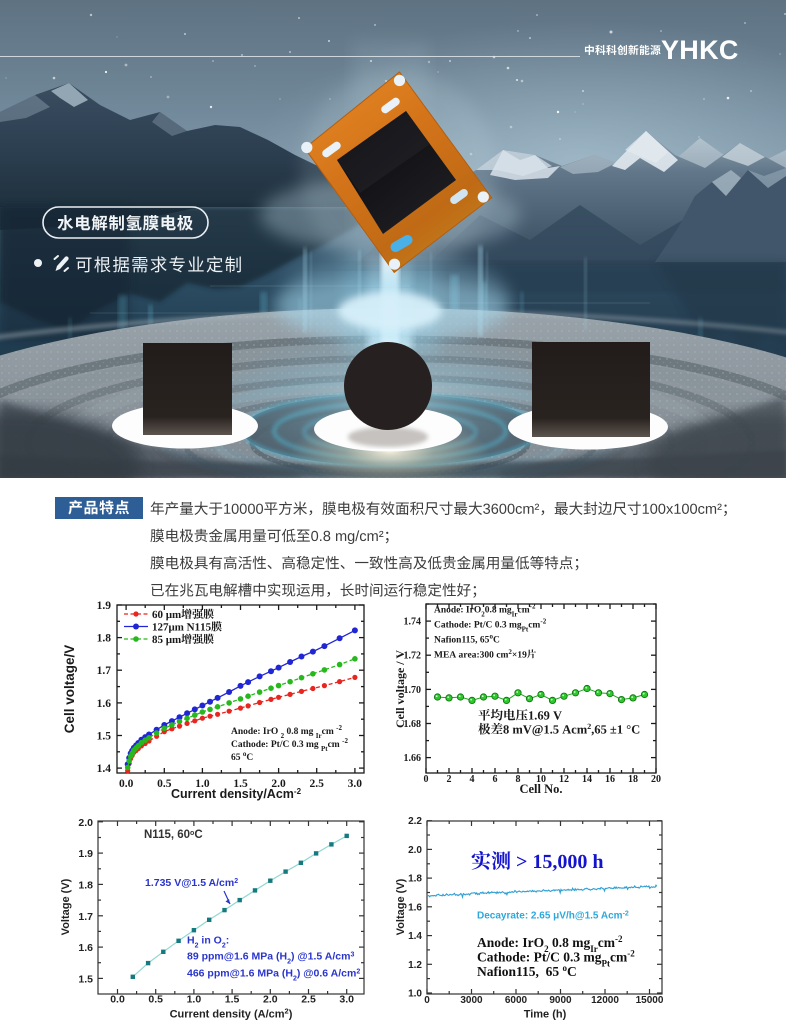 The image size is (786, 1024). Describe the element at coordinates (540, 789) in the screenshot. I see `svg-text: Cell No.` at that location.